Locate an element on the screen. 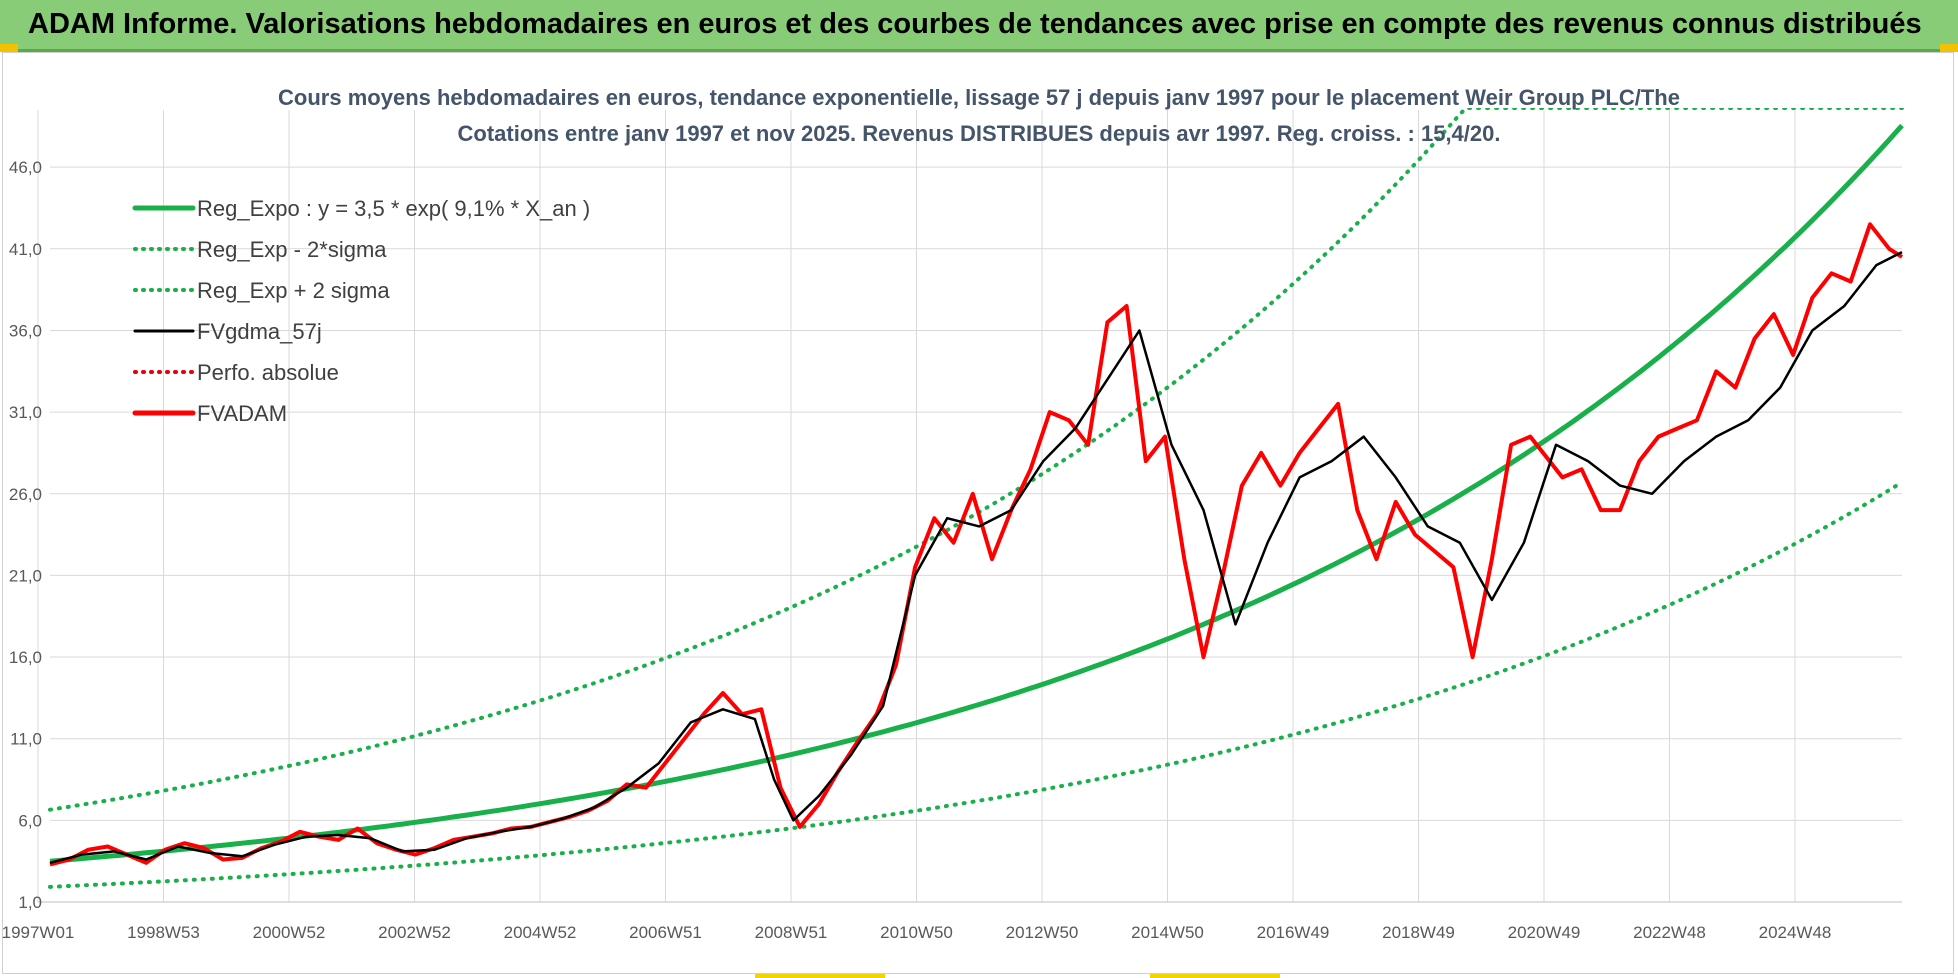 This screenshot has width=1958, height=978. x-tick-label: 2010W50 is located at coordinates (916, 932).